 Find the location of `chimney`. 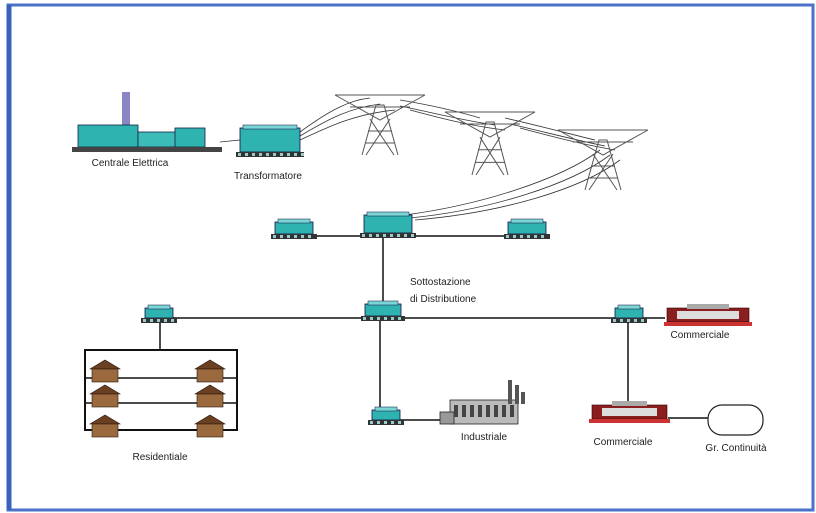

chimney is located at coordinates (126, 109).